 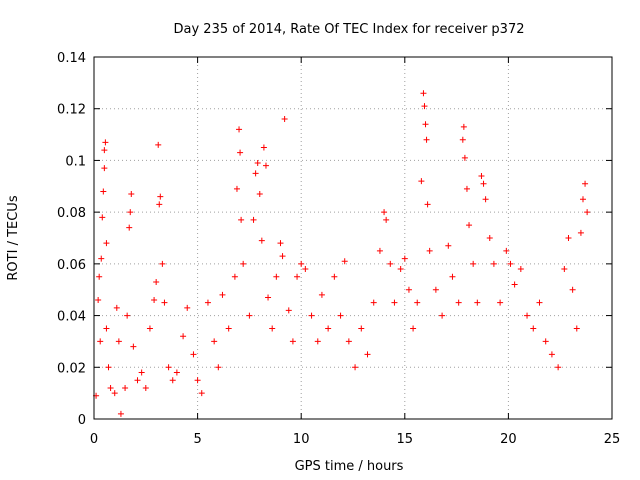 What do you see at coordinates (71, 265) in the screenshot?
I see `y-tick-label: 0.06` at bounding box center [71, 265].